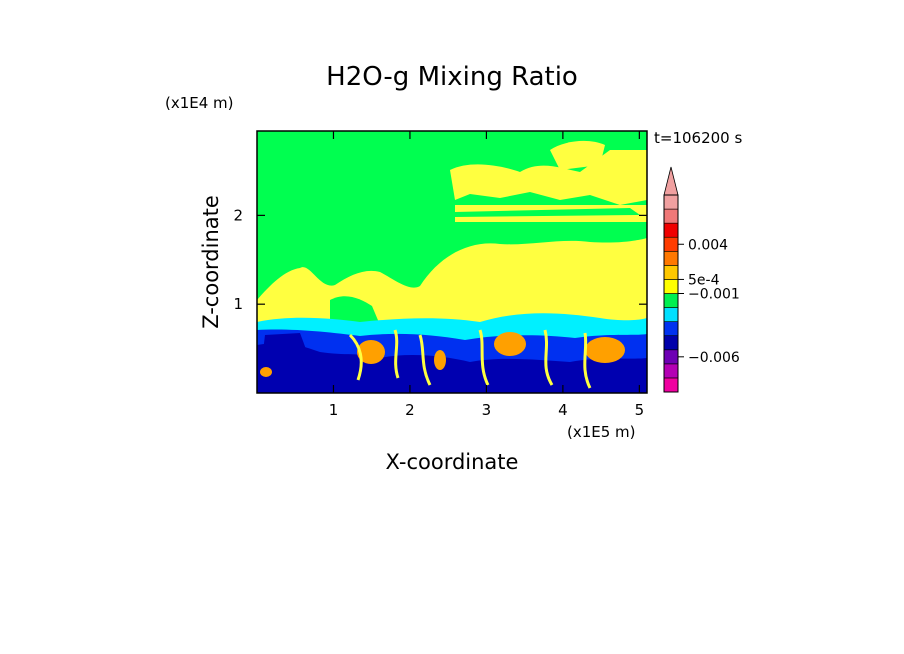 This screenshot has height=654, width=904. What do you see at coordinates (238, 215) in the screenshot?
I see `y-tick-label: 2` at bounding box center [238, 215].